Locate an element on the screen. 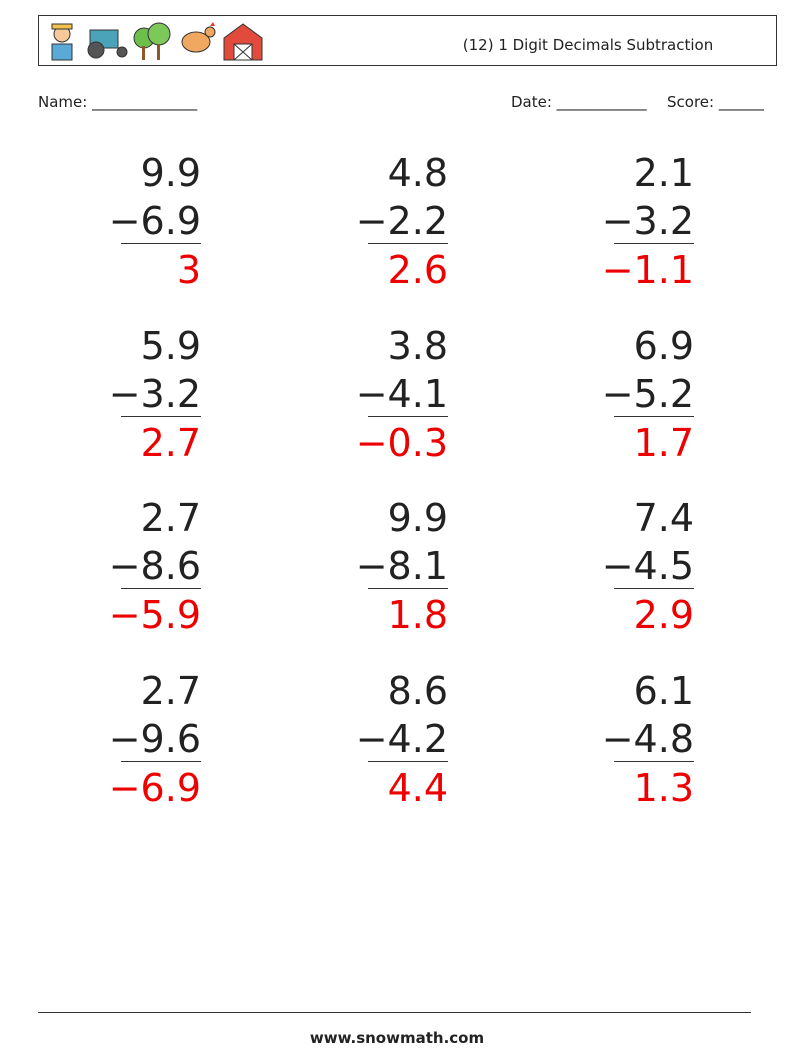 This screenshot has height=1053, width=794. answer: −0.3 is located at coordinates (401, 442).